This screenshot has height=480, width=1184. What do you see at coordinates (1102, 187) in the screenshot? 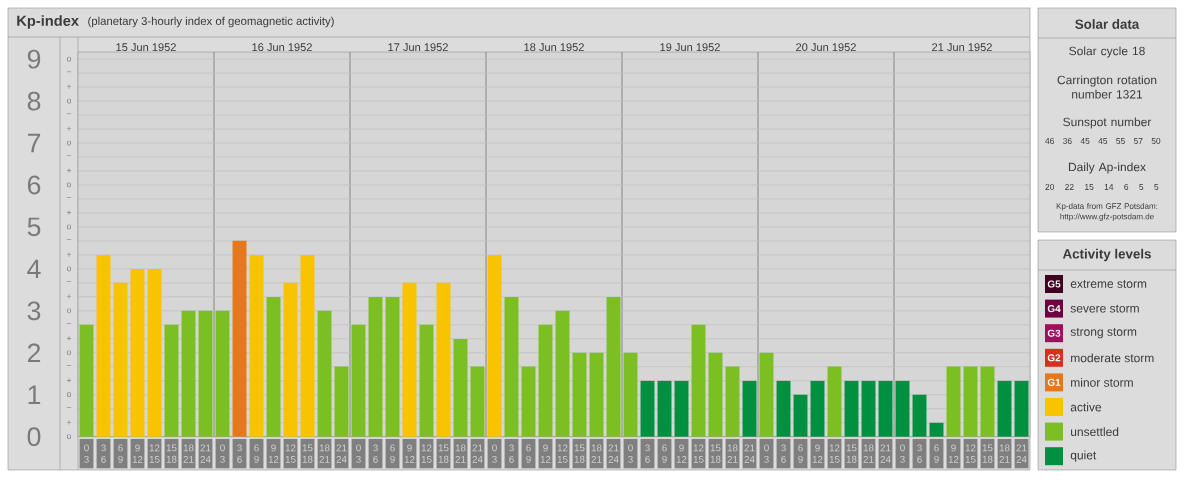
I see `text: 20 22 15 14 6 5 5` at bounding box center [1102, 187].